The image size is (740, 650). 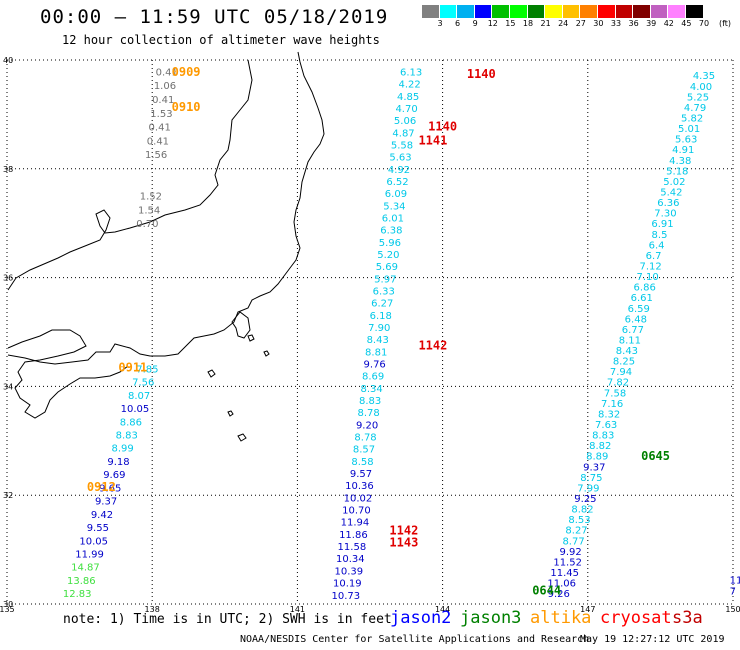 What do you see at coordinates (689, 129) in the screenshot?
I see `wave-height-value: 5.01` at bounding box center [689, 129].